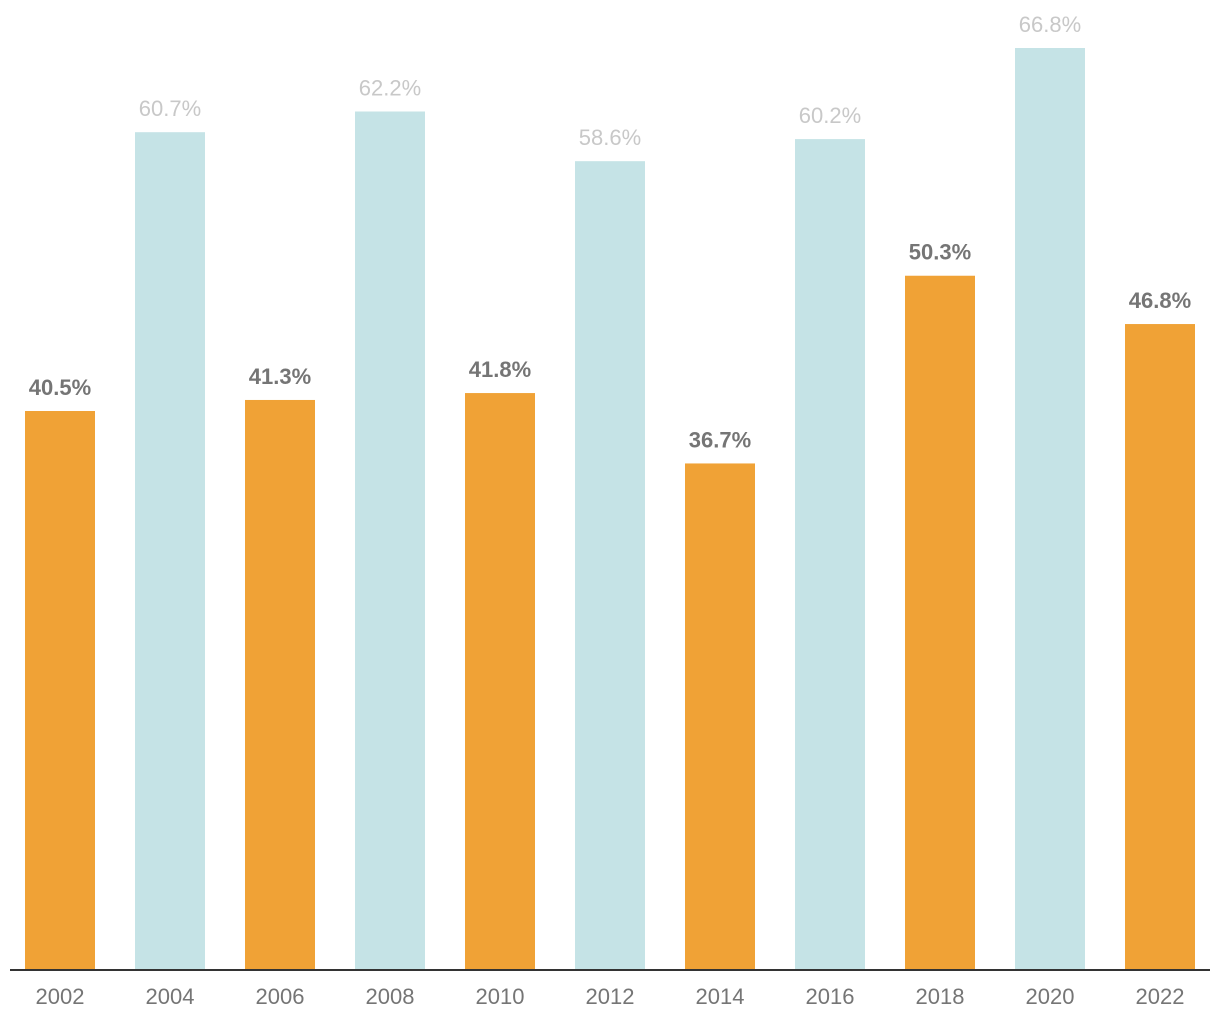 The height and width of the screenshot is (1020, 1220). I want to click on x-tick-label-2012: 2012, so click(610, 996).